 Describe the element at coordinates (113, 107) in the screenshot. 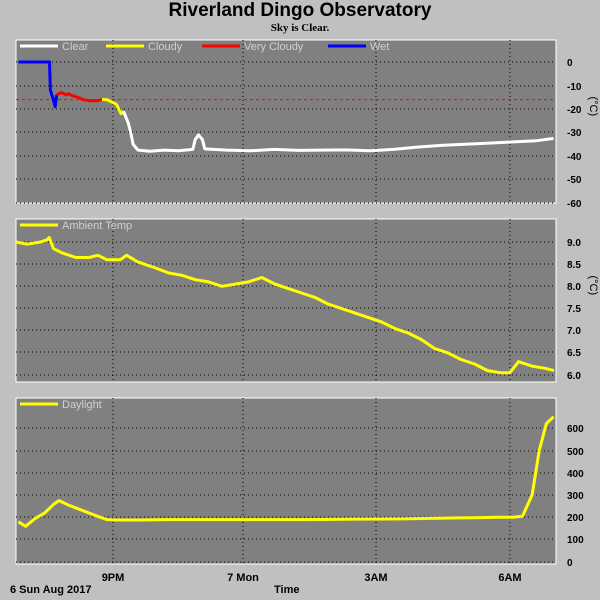

I see `series-line-cloudy` at that location.